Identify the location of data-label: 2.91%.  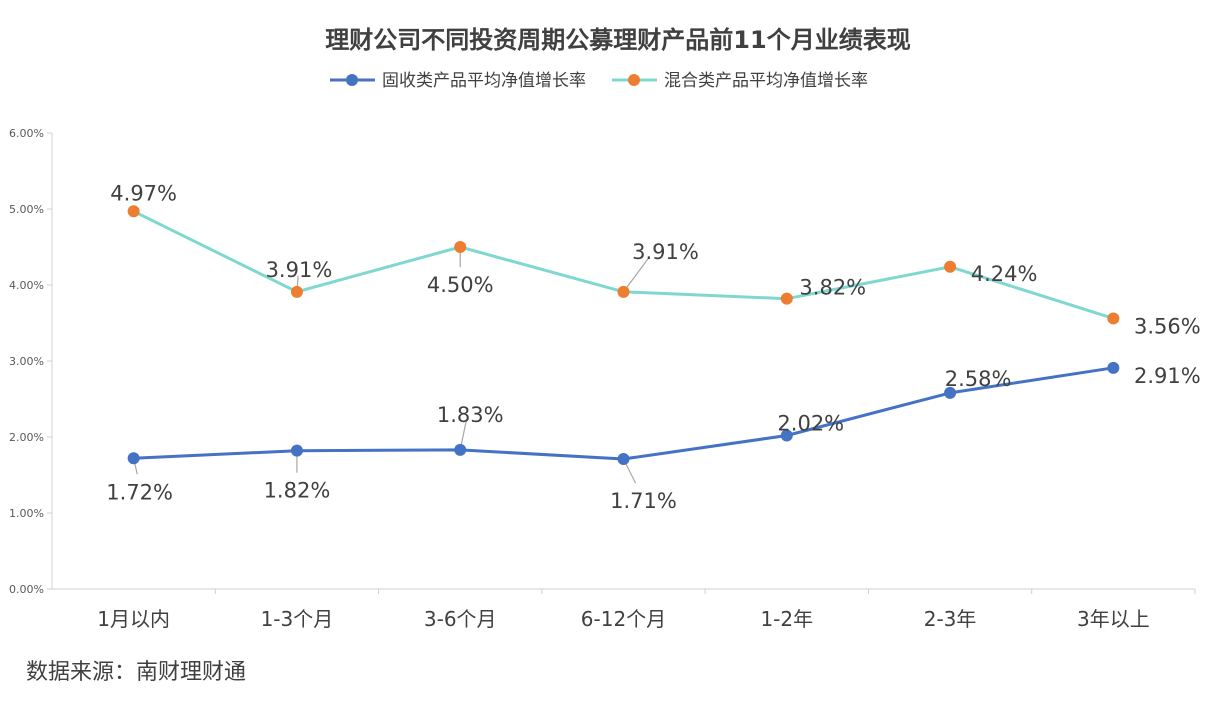
(1167, 376).